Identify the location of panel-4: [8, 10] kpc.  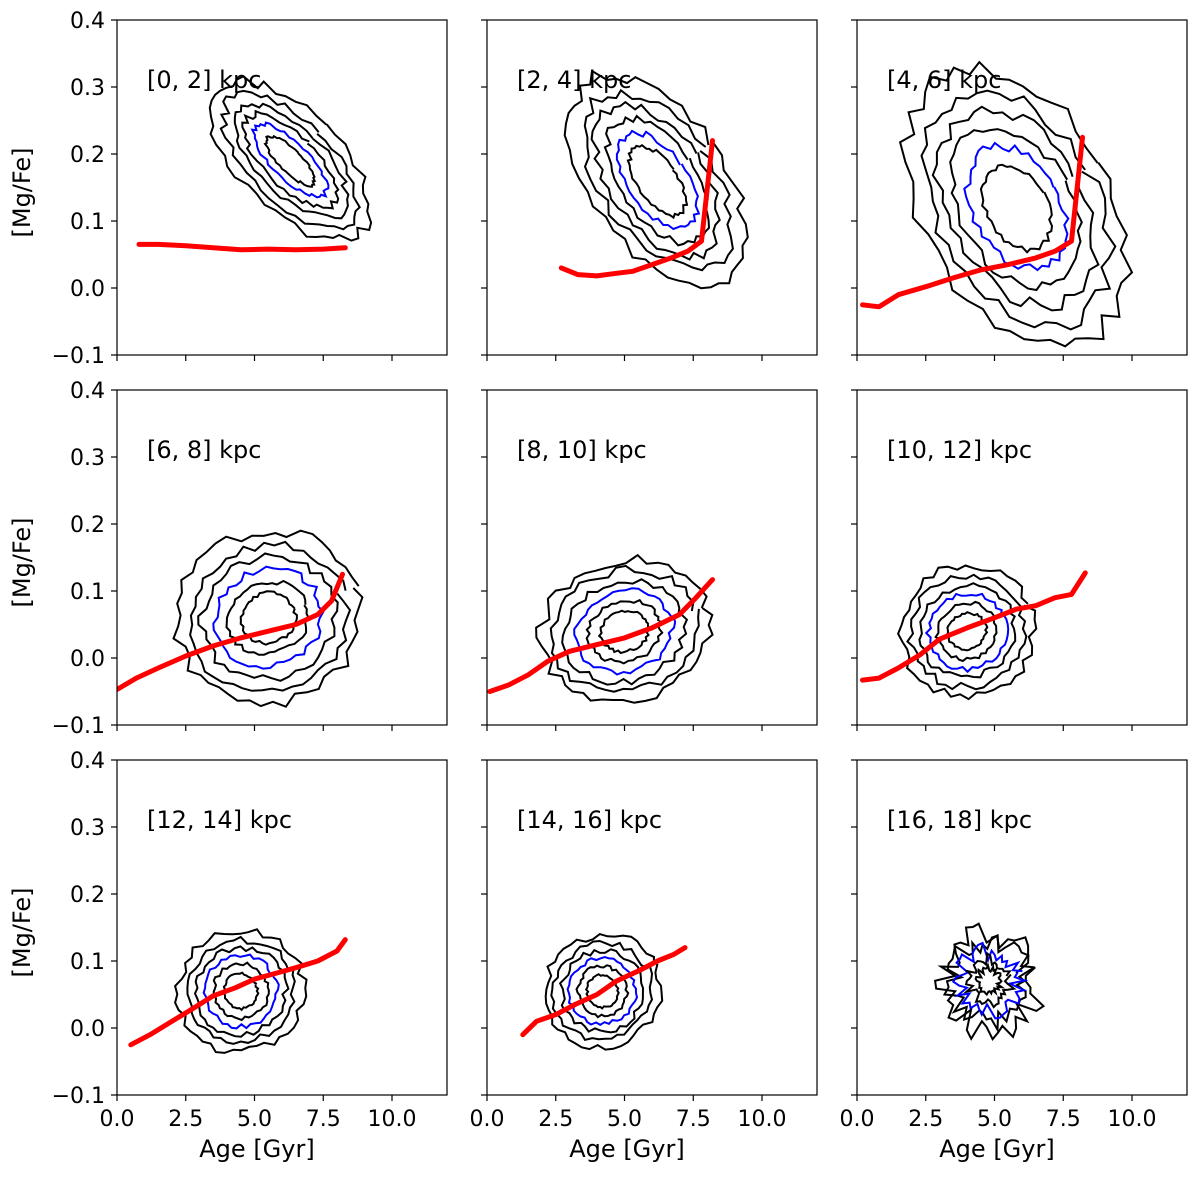
(649, 560).